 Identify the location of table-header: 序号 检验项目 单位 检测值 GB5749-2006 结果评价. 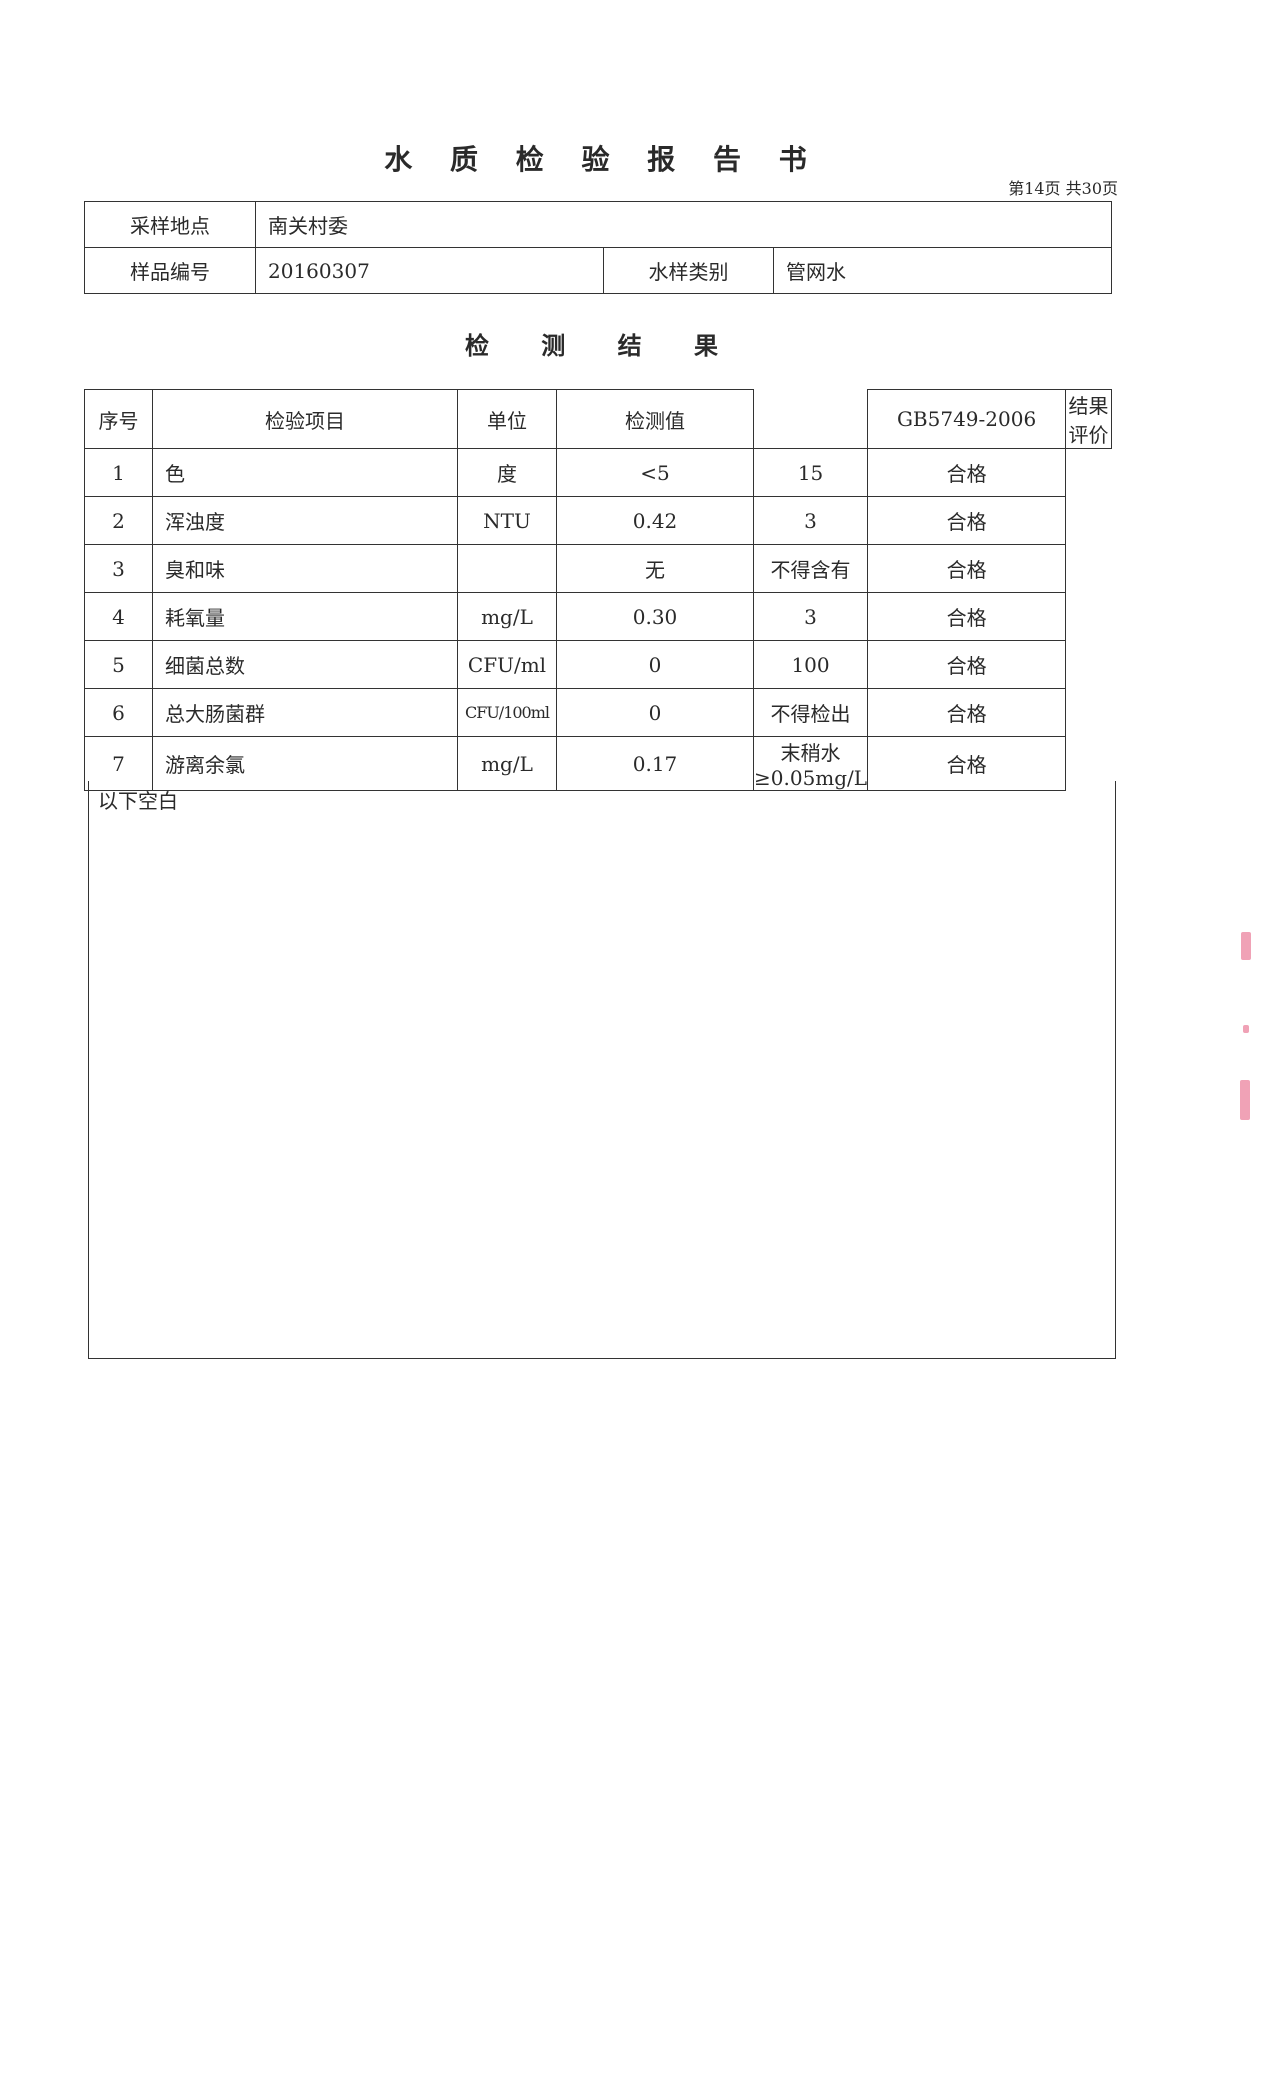
(598, 419).